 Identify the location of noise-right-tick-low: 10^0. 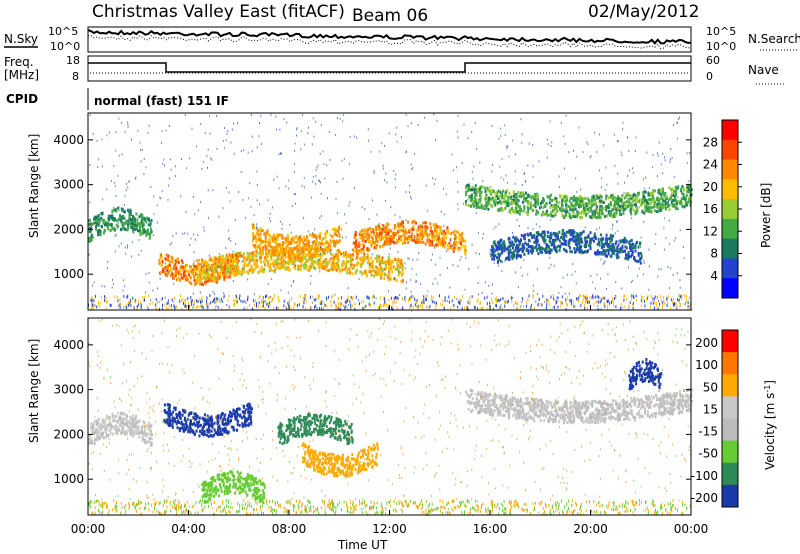
(721, 46).